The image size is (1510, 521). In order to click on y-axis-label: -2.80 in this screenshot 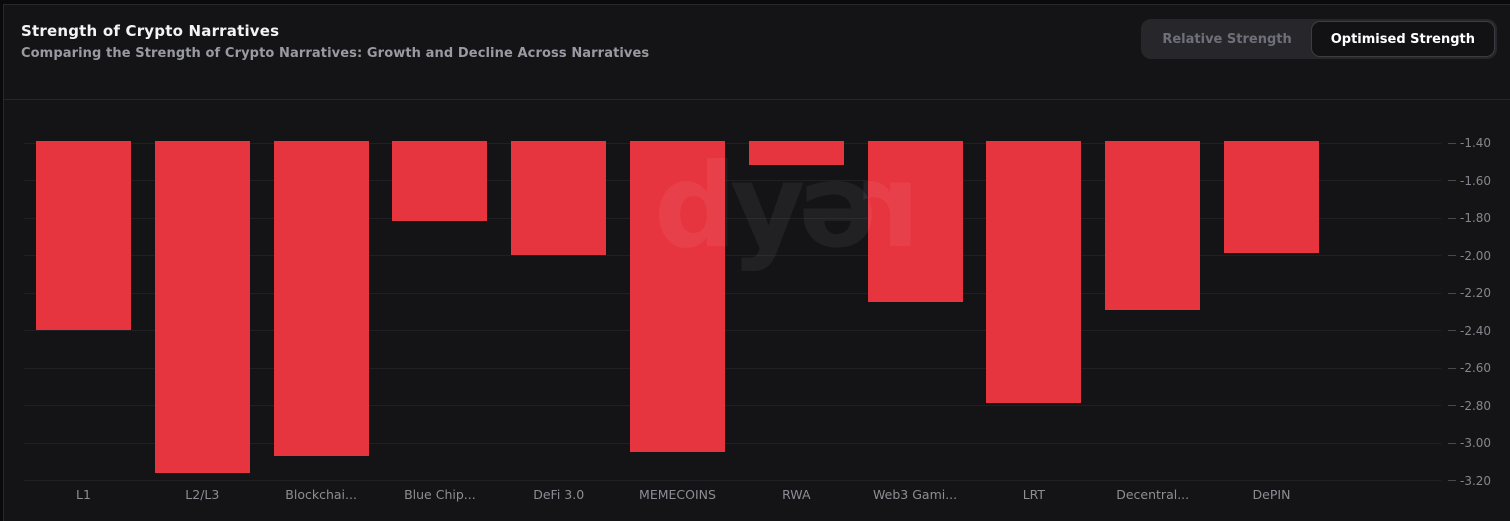, I will do `click(1476, 405)`.